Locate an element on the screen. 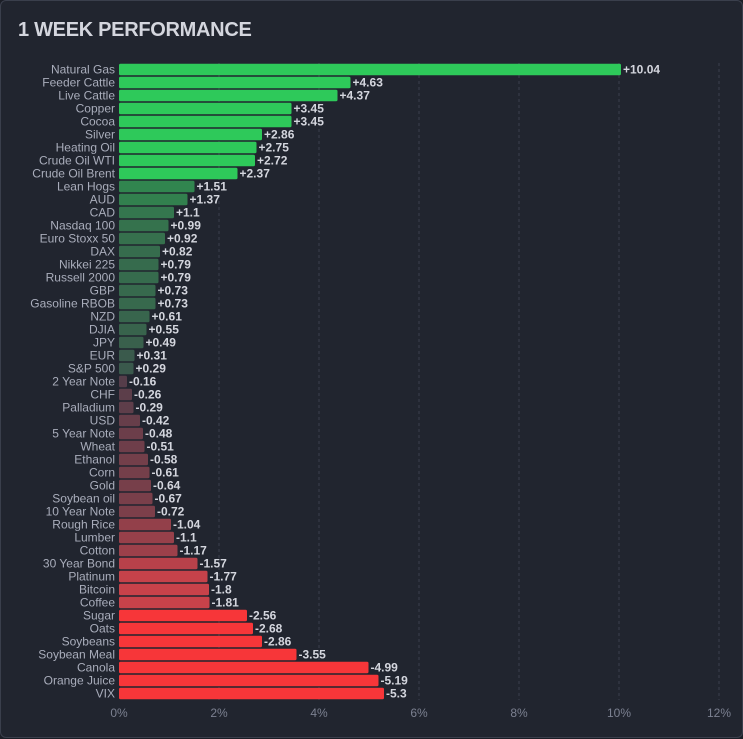 This screenshot has width=743, height=739. category-label: EUR is located at coordinates (103, 356).